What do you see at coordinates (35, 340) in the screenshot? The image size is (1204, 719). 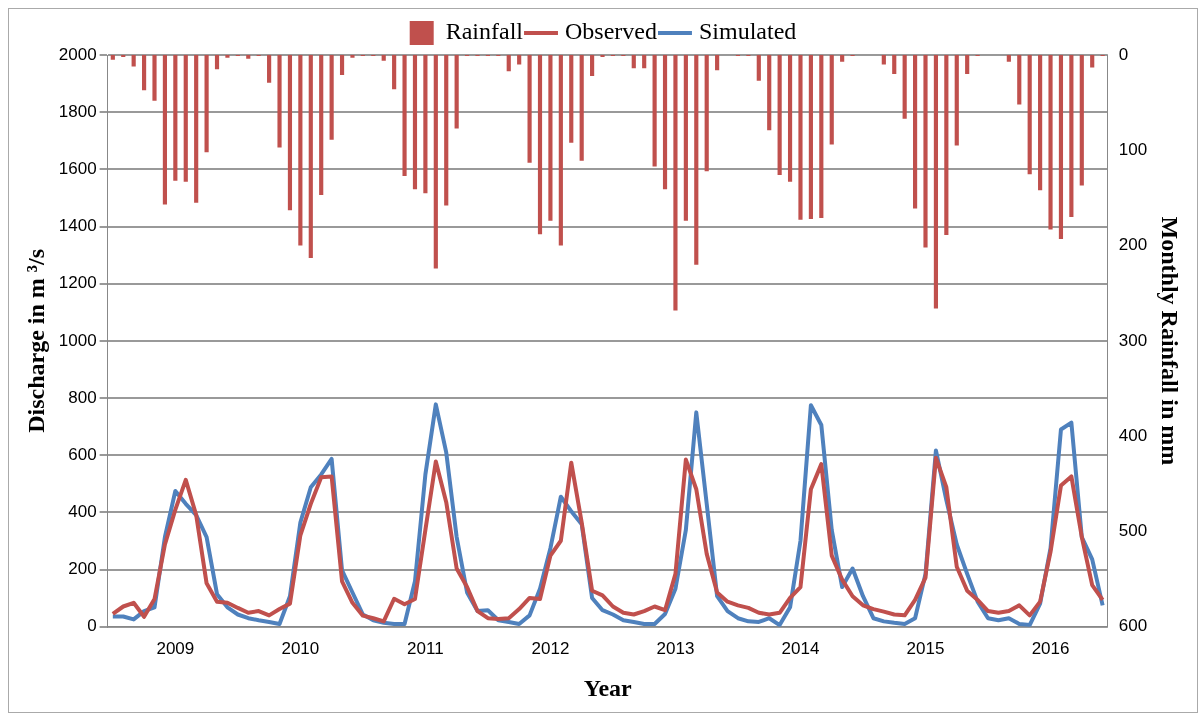 I see `y-axis-title: Discharge in m ³/s` at bounding box center [35, 340].